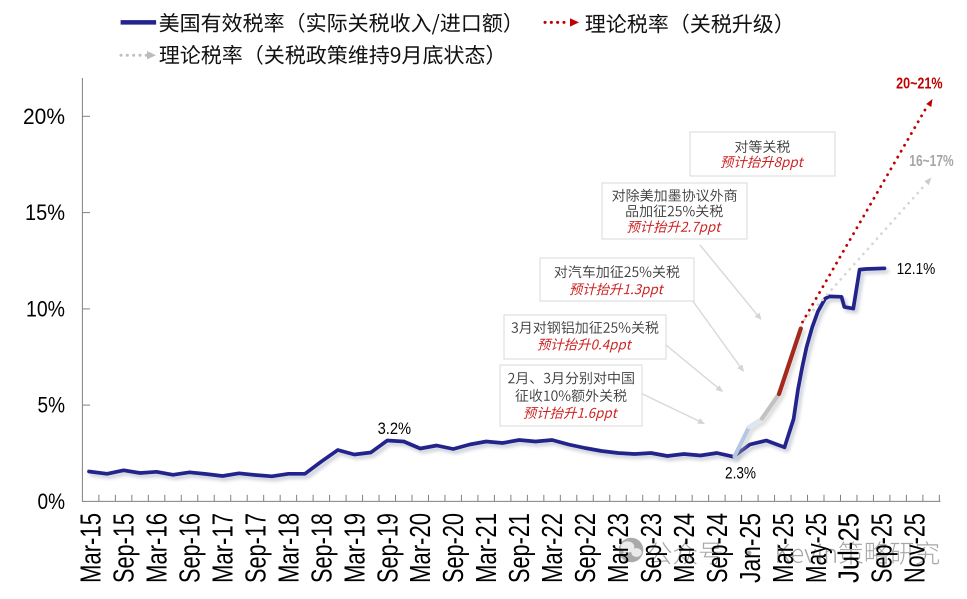 The width and height of the screenshot is (967, 599). Describe the element at coordinates (751, 548) in the screenshot. I see `svg-text: Jan-25` at that location.